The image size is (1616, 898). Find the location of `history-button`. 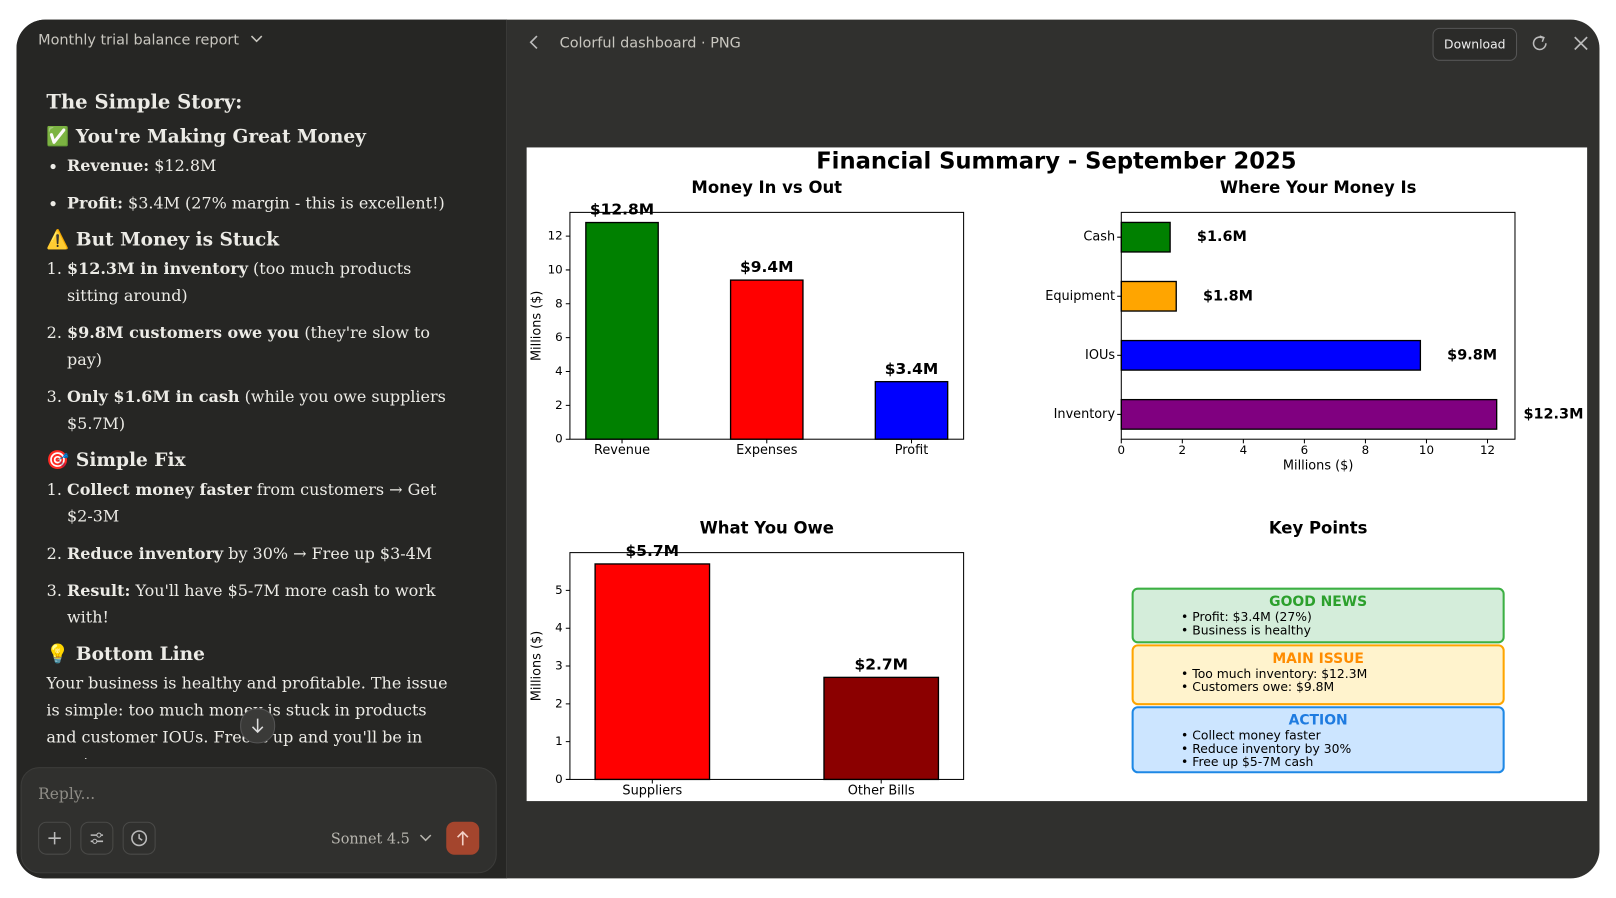

history-button is located at coordinates (139, 838).